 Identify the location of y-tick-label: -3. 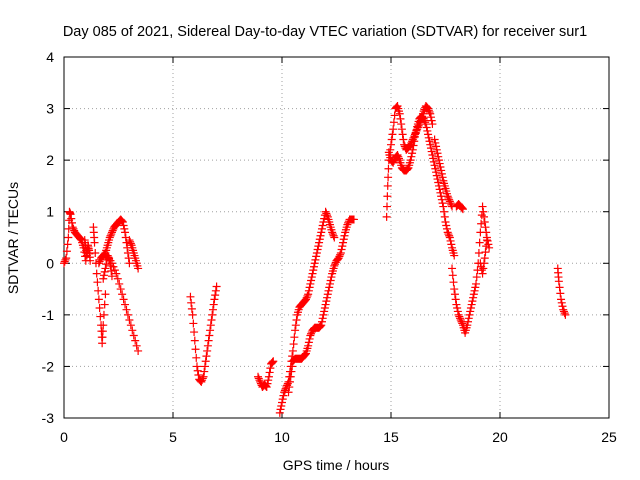
(48, 418).